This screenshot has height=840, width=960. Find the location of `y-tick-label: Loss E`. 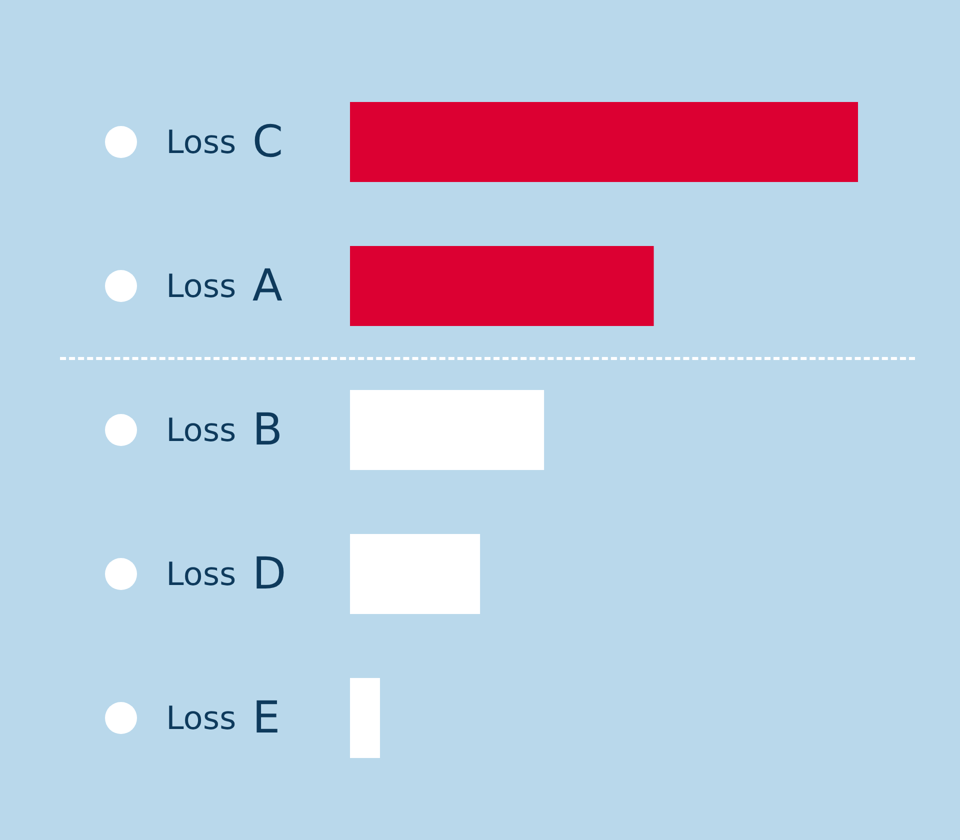

y-tick-label: Loss E is located at coordinates (223, 718).